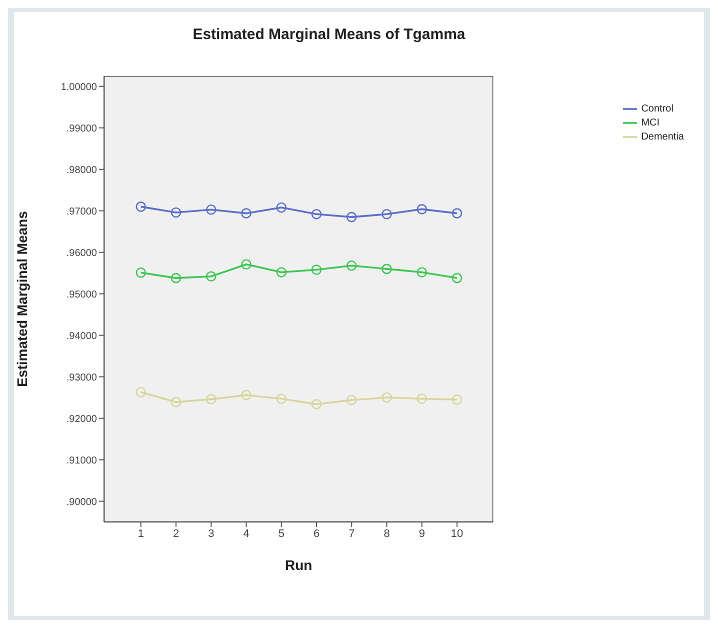  What do you see at coordinates (211, 534) in the screenshot?
I see `x-tick-label: 3` at bounding box center [211, 534].